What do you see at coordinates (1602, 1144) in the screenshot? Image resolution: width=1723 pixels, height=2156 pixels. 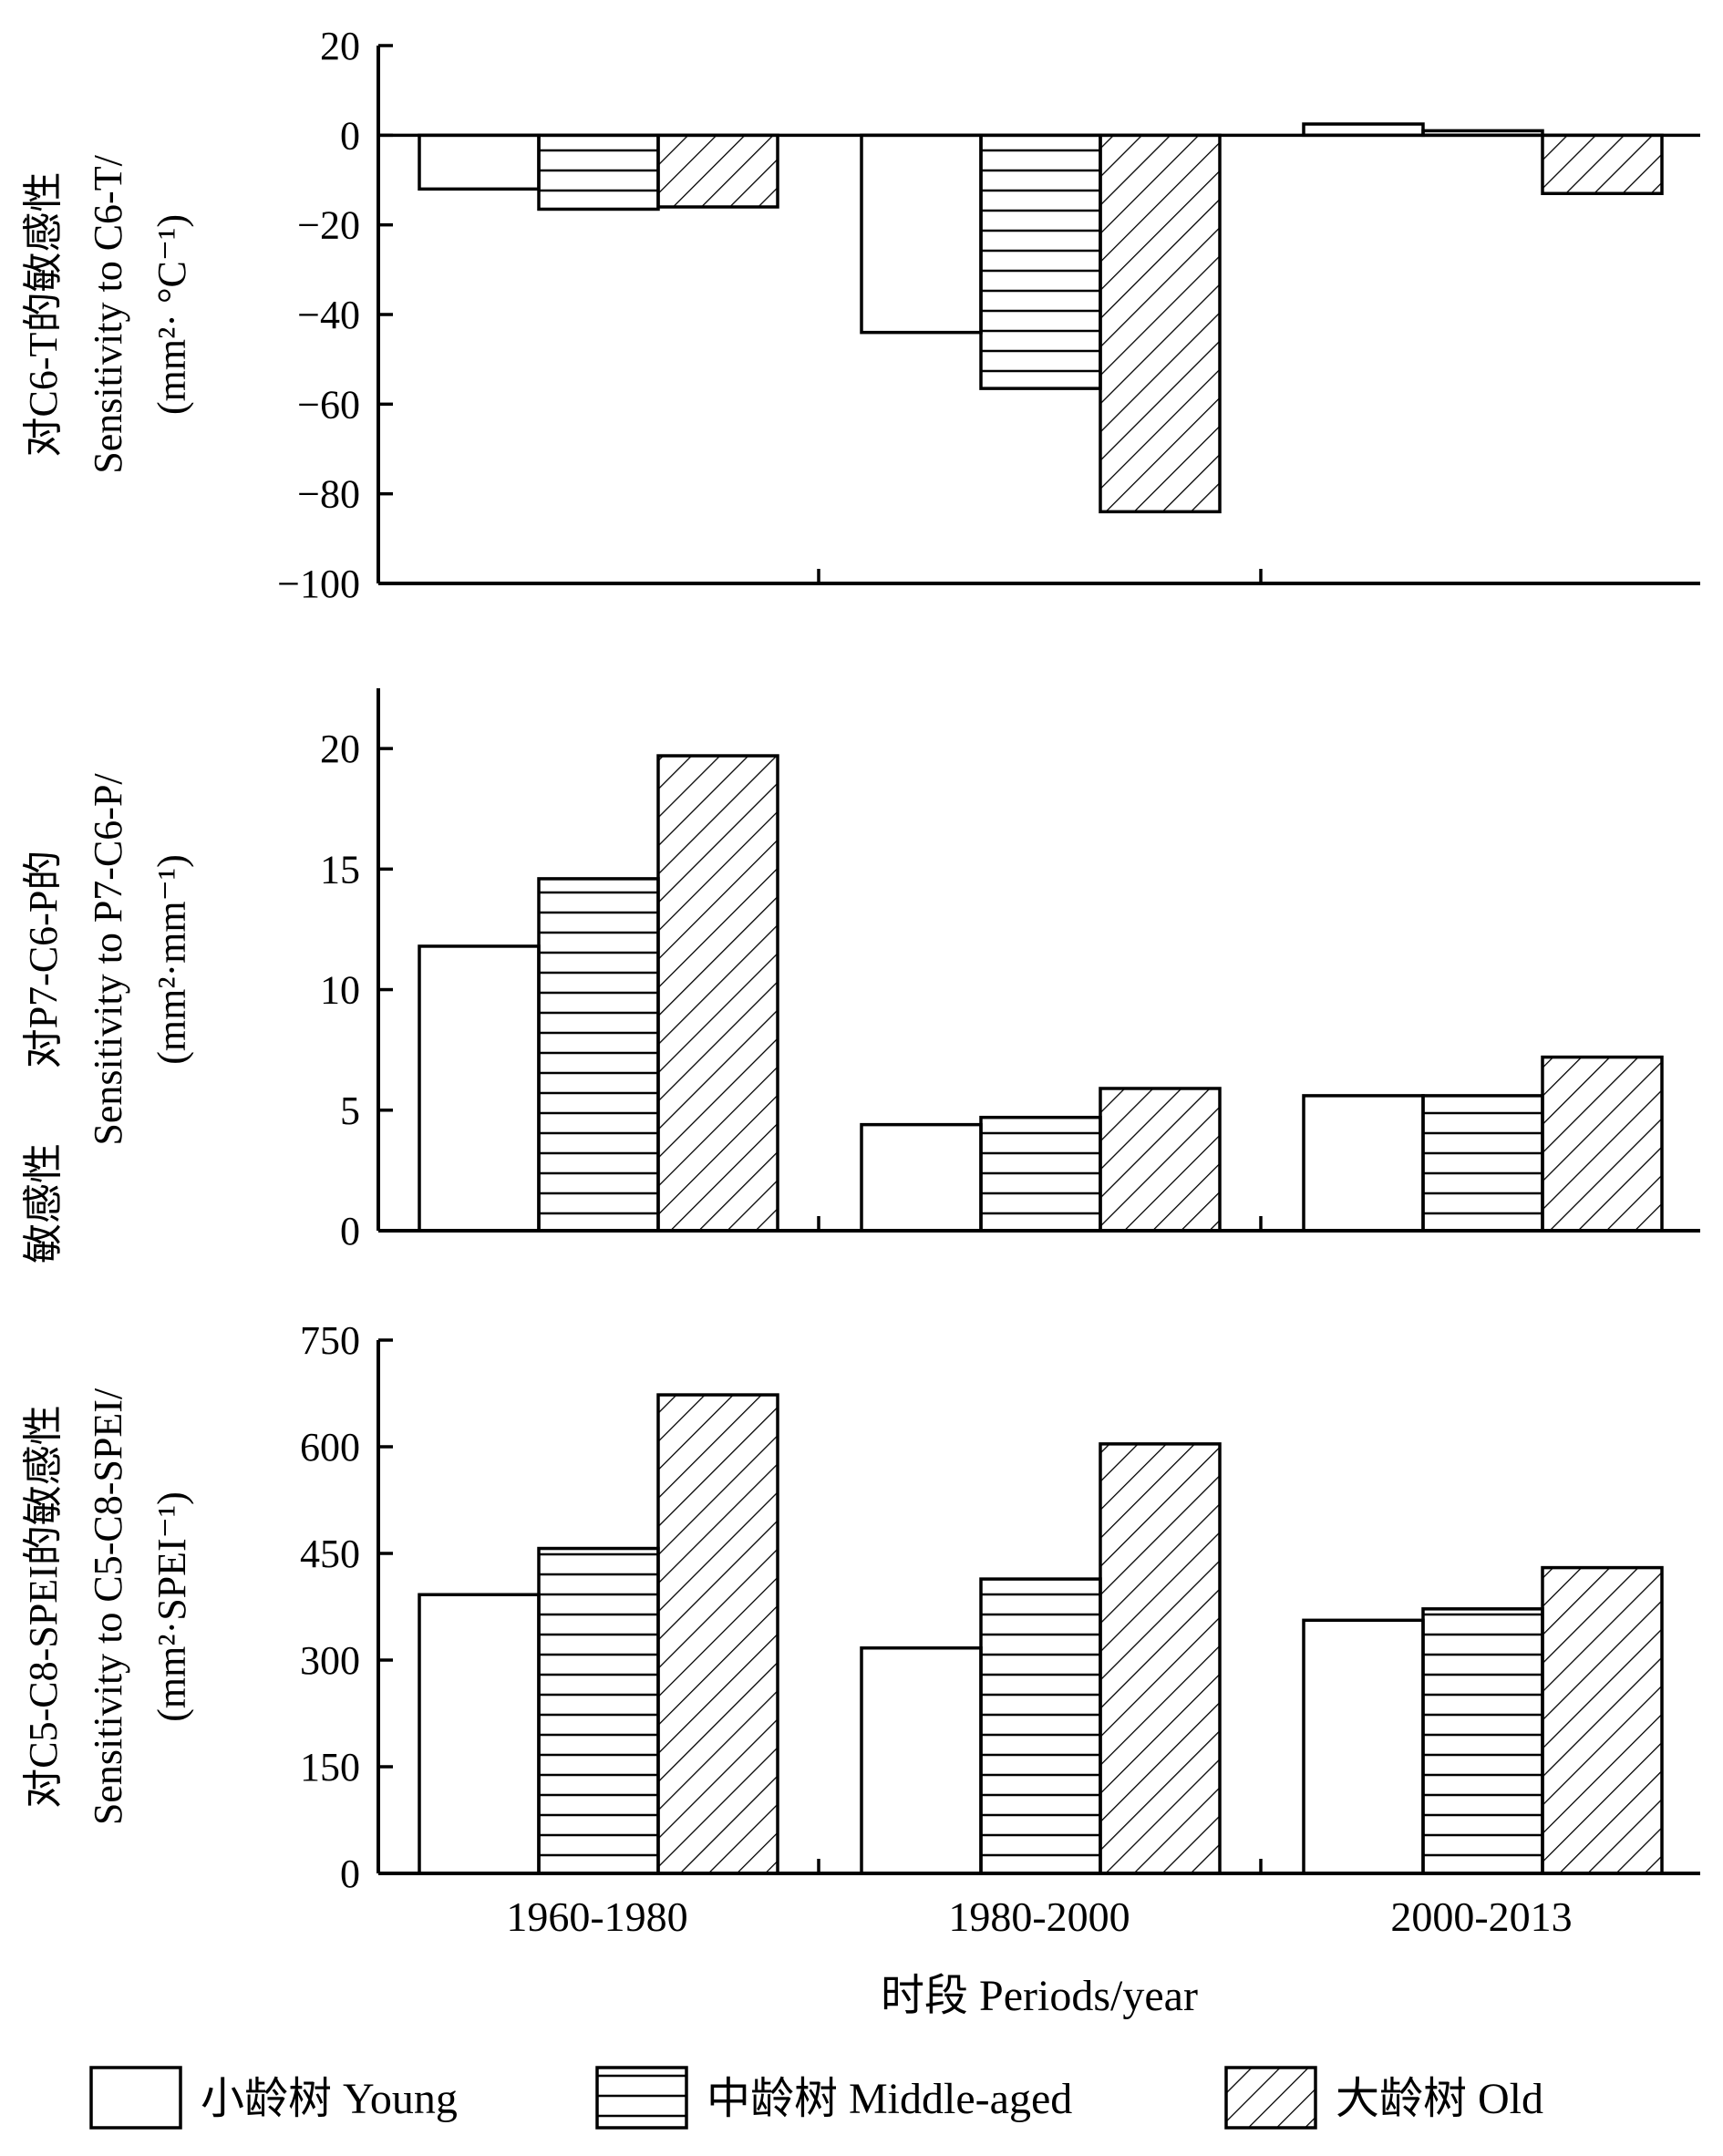 I see `bar-p2-c3-s3` at bounding box center [1602, 1144].